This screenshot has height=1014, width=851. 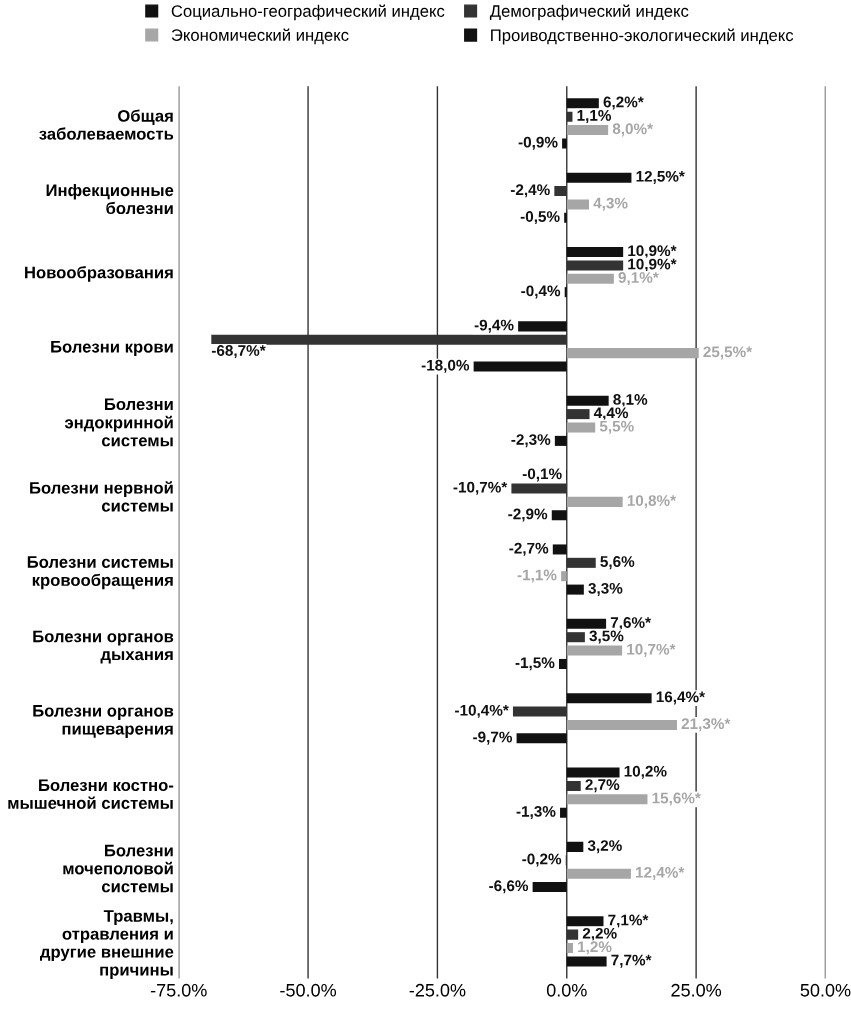 What do you see at coordinates (645, 772) in the screenshot?
I see `data-label: 10,2%` at bounding box center [645, 772].